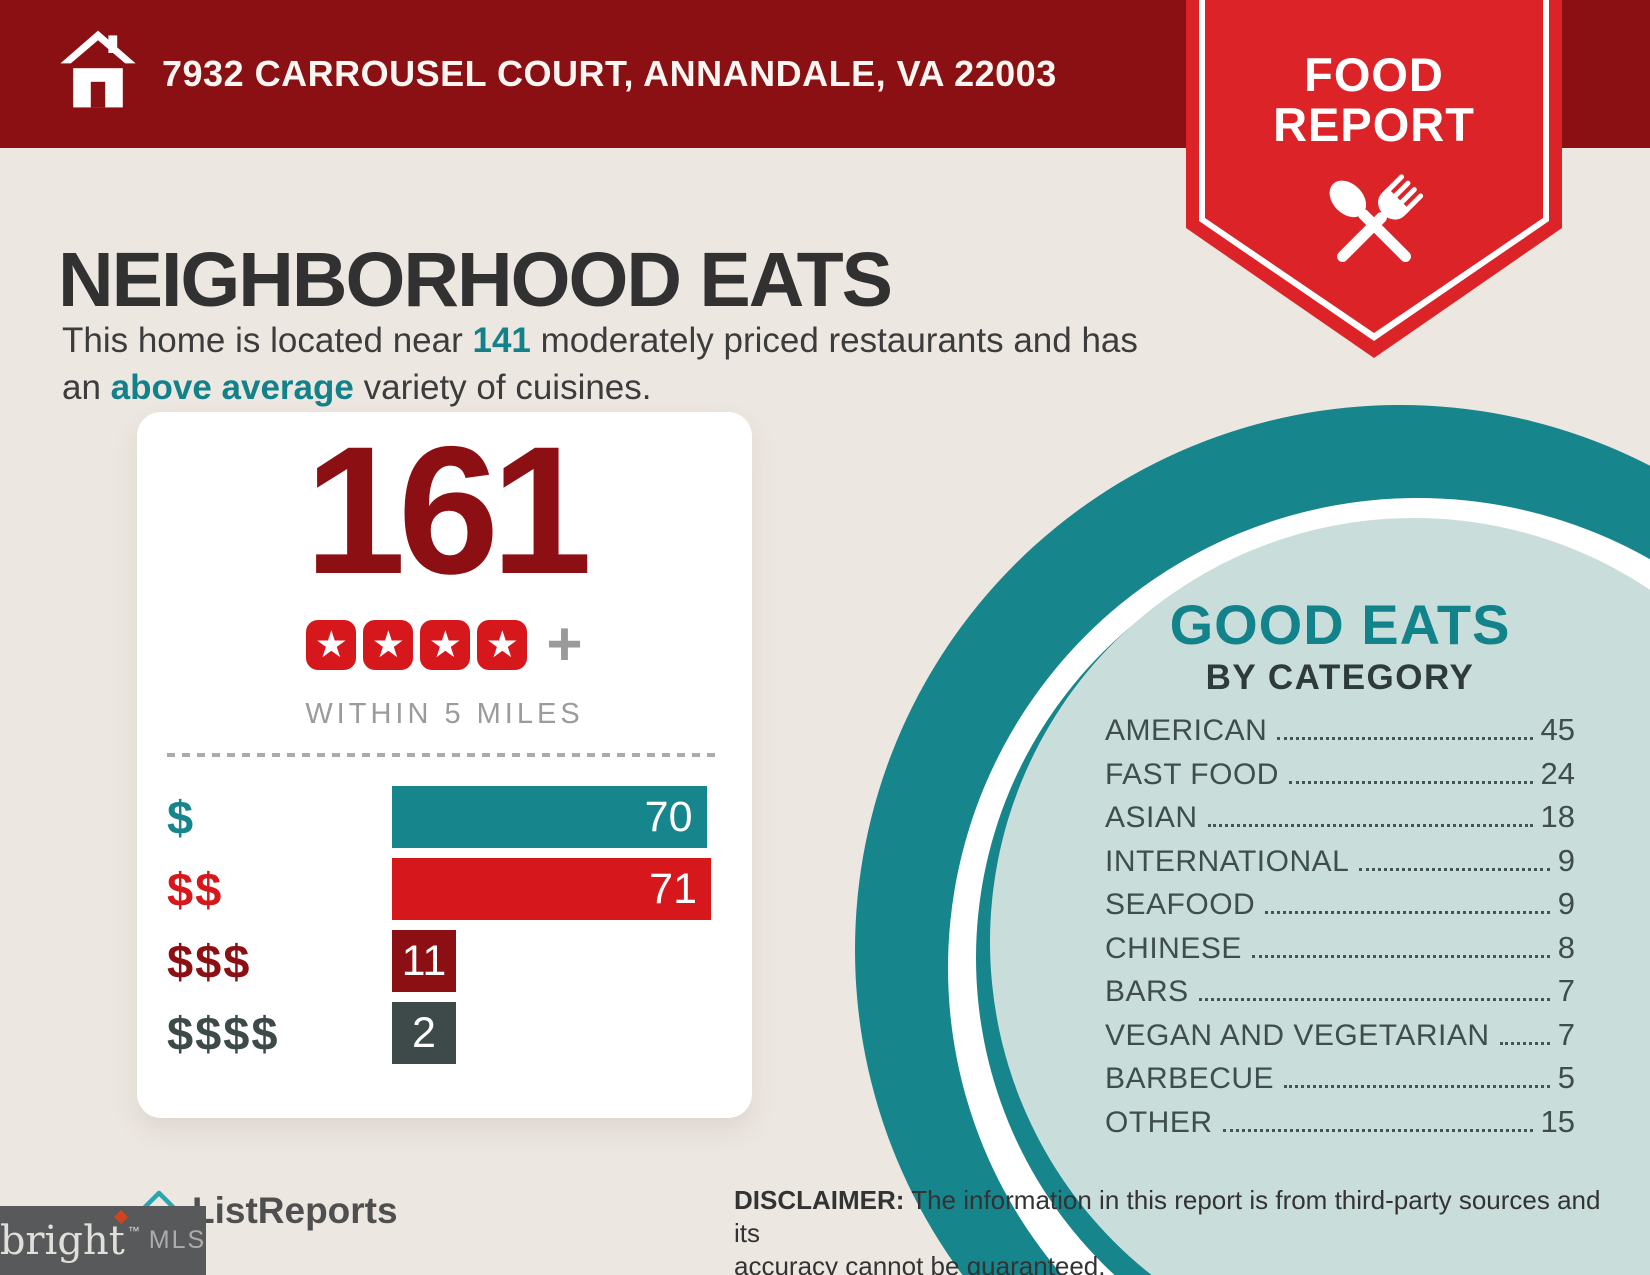 The width and height of the screenshot is (1650, 1275). Describe the element at coordinates (1557, 816) in the screenshot. I see `category-value: 18` at that location.